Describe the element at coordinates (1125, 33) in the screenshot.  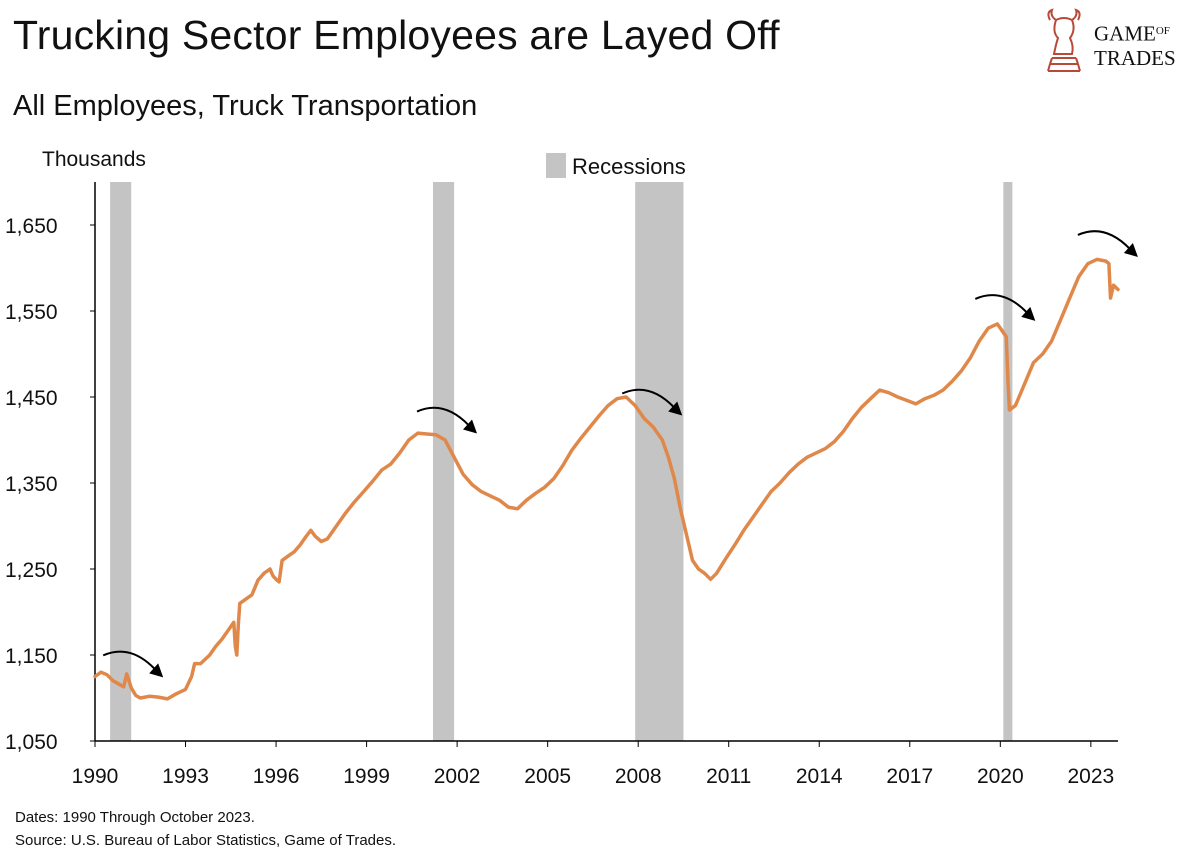
I see `logo-game: GAME` at that location.